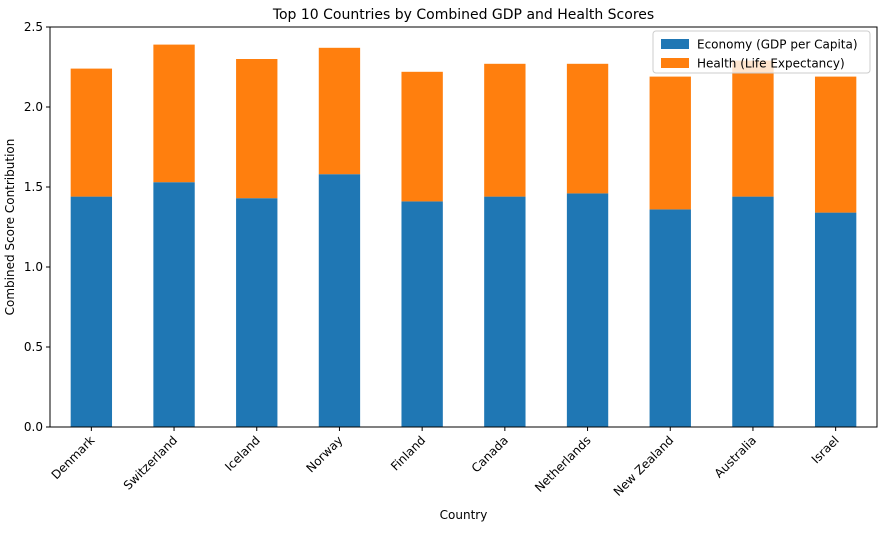 This screenshot has height=533, width=884. What do you see at coordinates (835, 144) in the screenshot?
I see `bar-health-israel` at bounding box center [835, 144].